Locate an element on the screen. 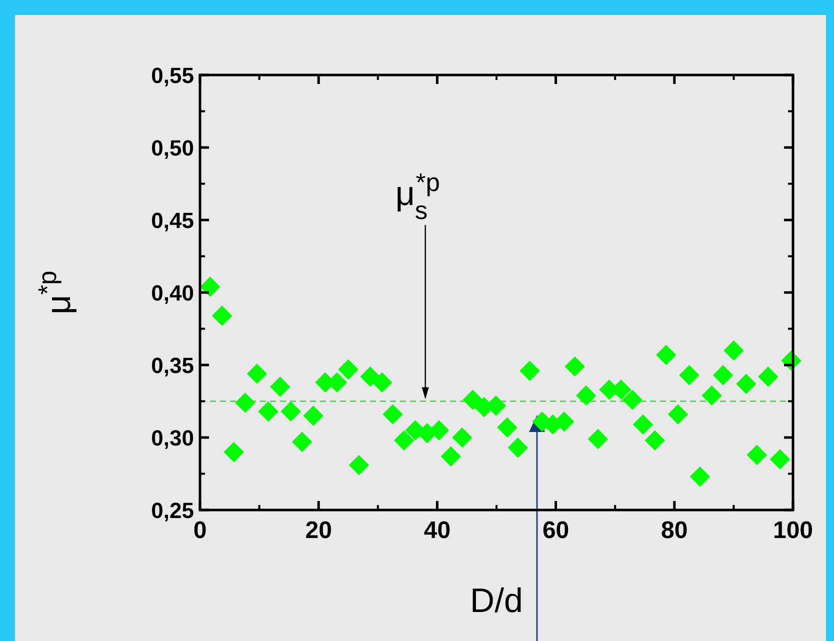  x-tick-label: 80 is located at coordinates (674, 530).